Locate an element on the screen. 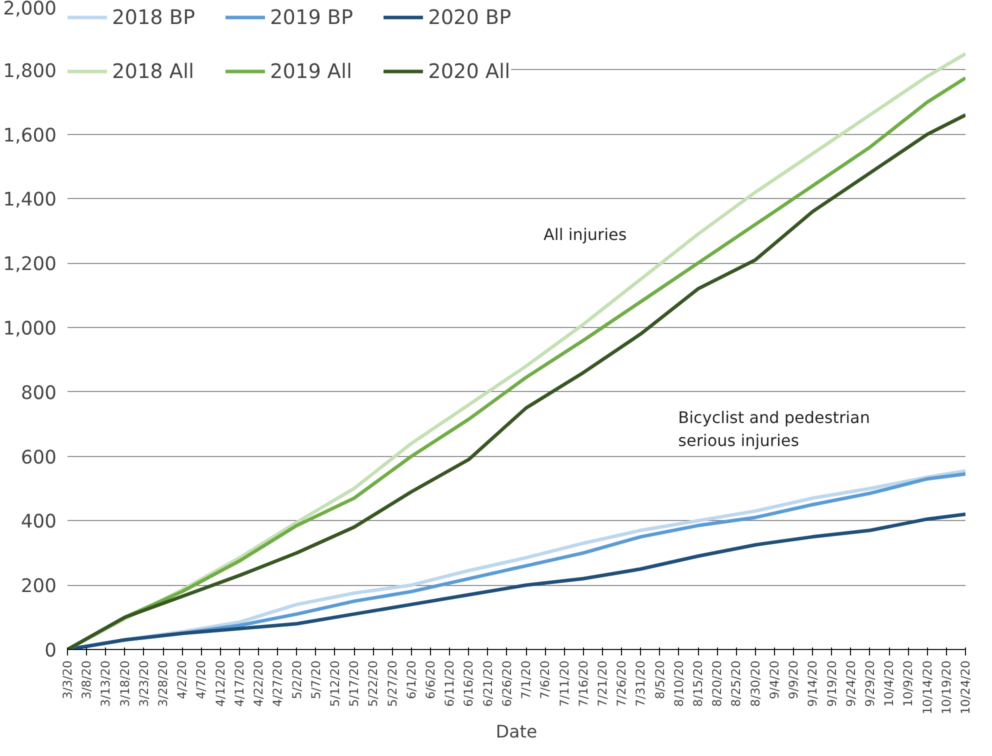  x-tick-label: 3/28/20 is located at coordinates (163, 683).